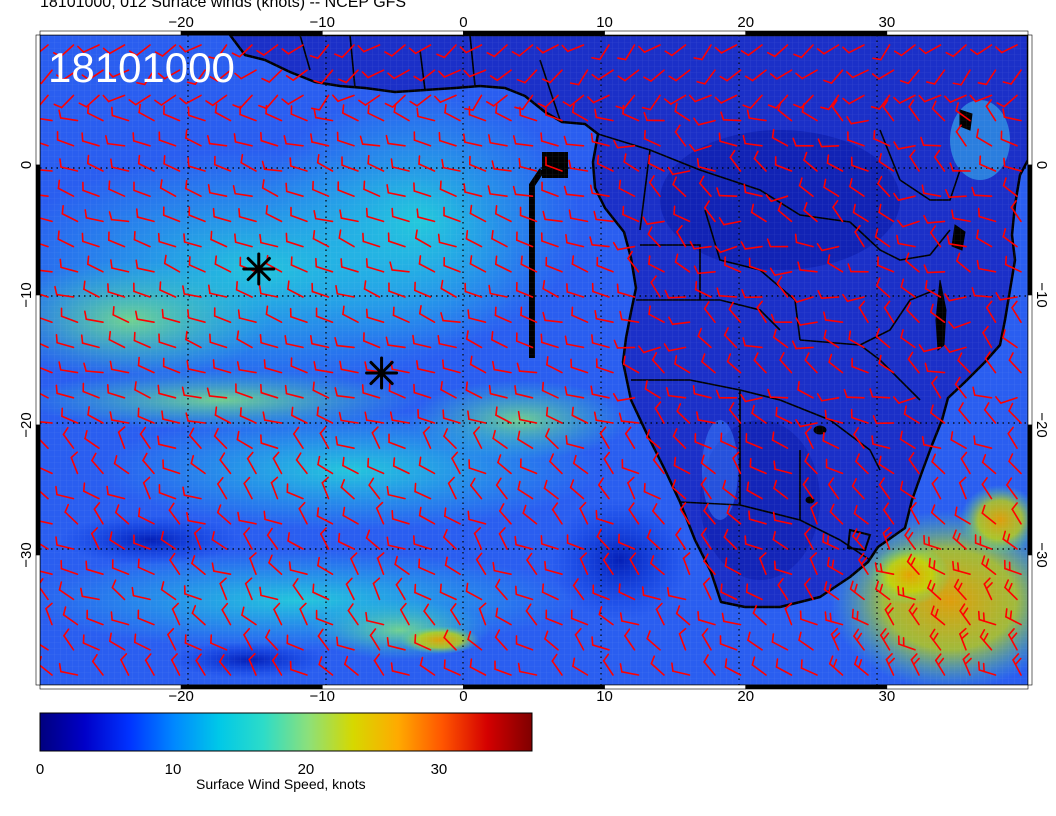  What do you see at coordinates (463, 22) in the screenshot?
I see `lon-tick-top: 0` at bounding box center [463, 22].